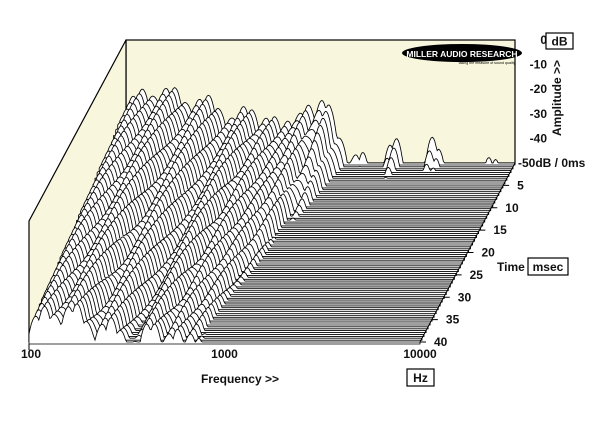  I want to click on amplitude-tick-label: -30, so click(539, 114).